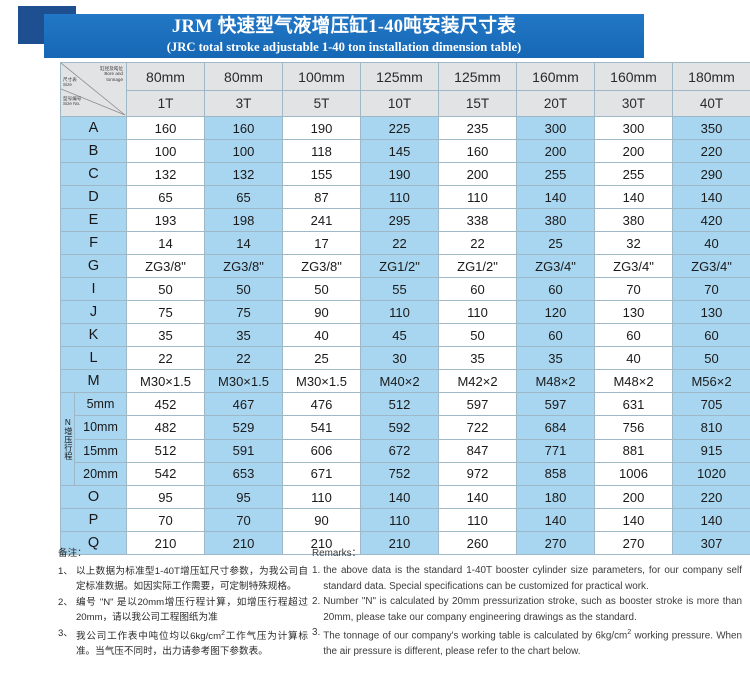 The width and height of the screenshot is (750, 680). I want to click on tonnage-header: 1T, so click(166, 104).